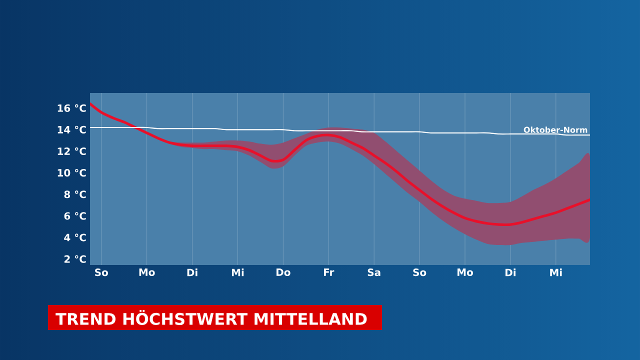 This screenshot has height=360, width=640. What do you see at coordinates (75, 259) in the screenshot?
I see `y-tick-label: 2 °C` at bounding box center [75, 259].